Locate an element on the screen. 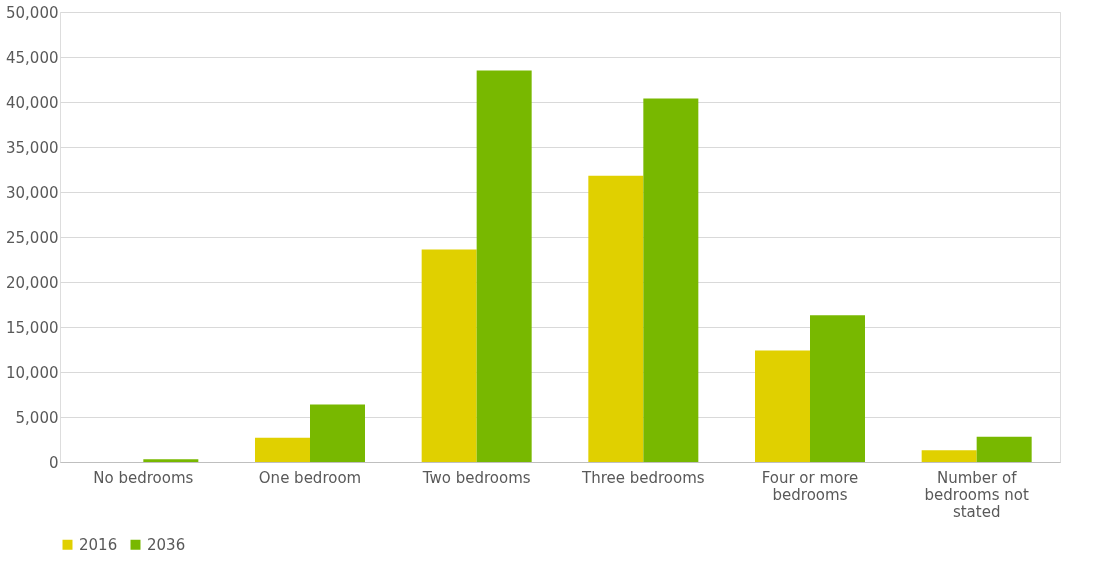 The height and width of the screenshot is (588, 1114). y-tick-label: 45,000 is located at coordinates (32, 57).